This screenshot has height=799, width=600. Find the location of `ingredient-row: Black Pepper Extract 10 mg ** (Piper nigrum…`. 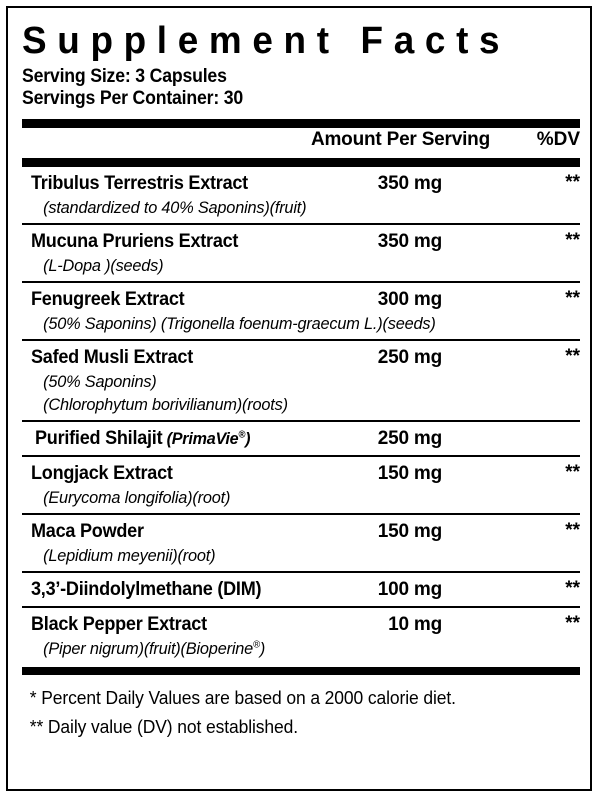

ingredient-row: Black Pepper Extract 10 mg ** (Piper nigrum… is located at coordinates (301, 636).